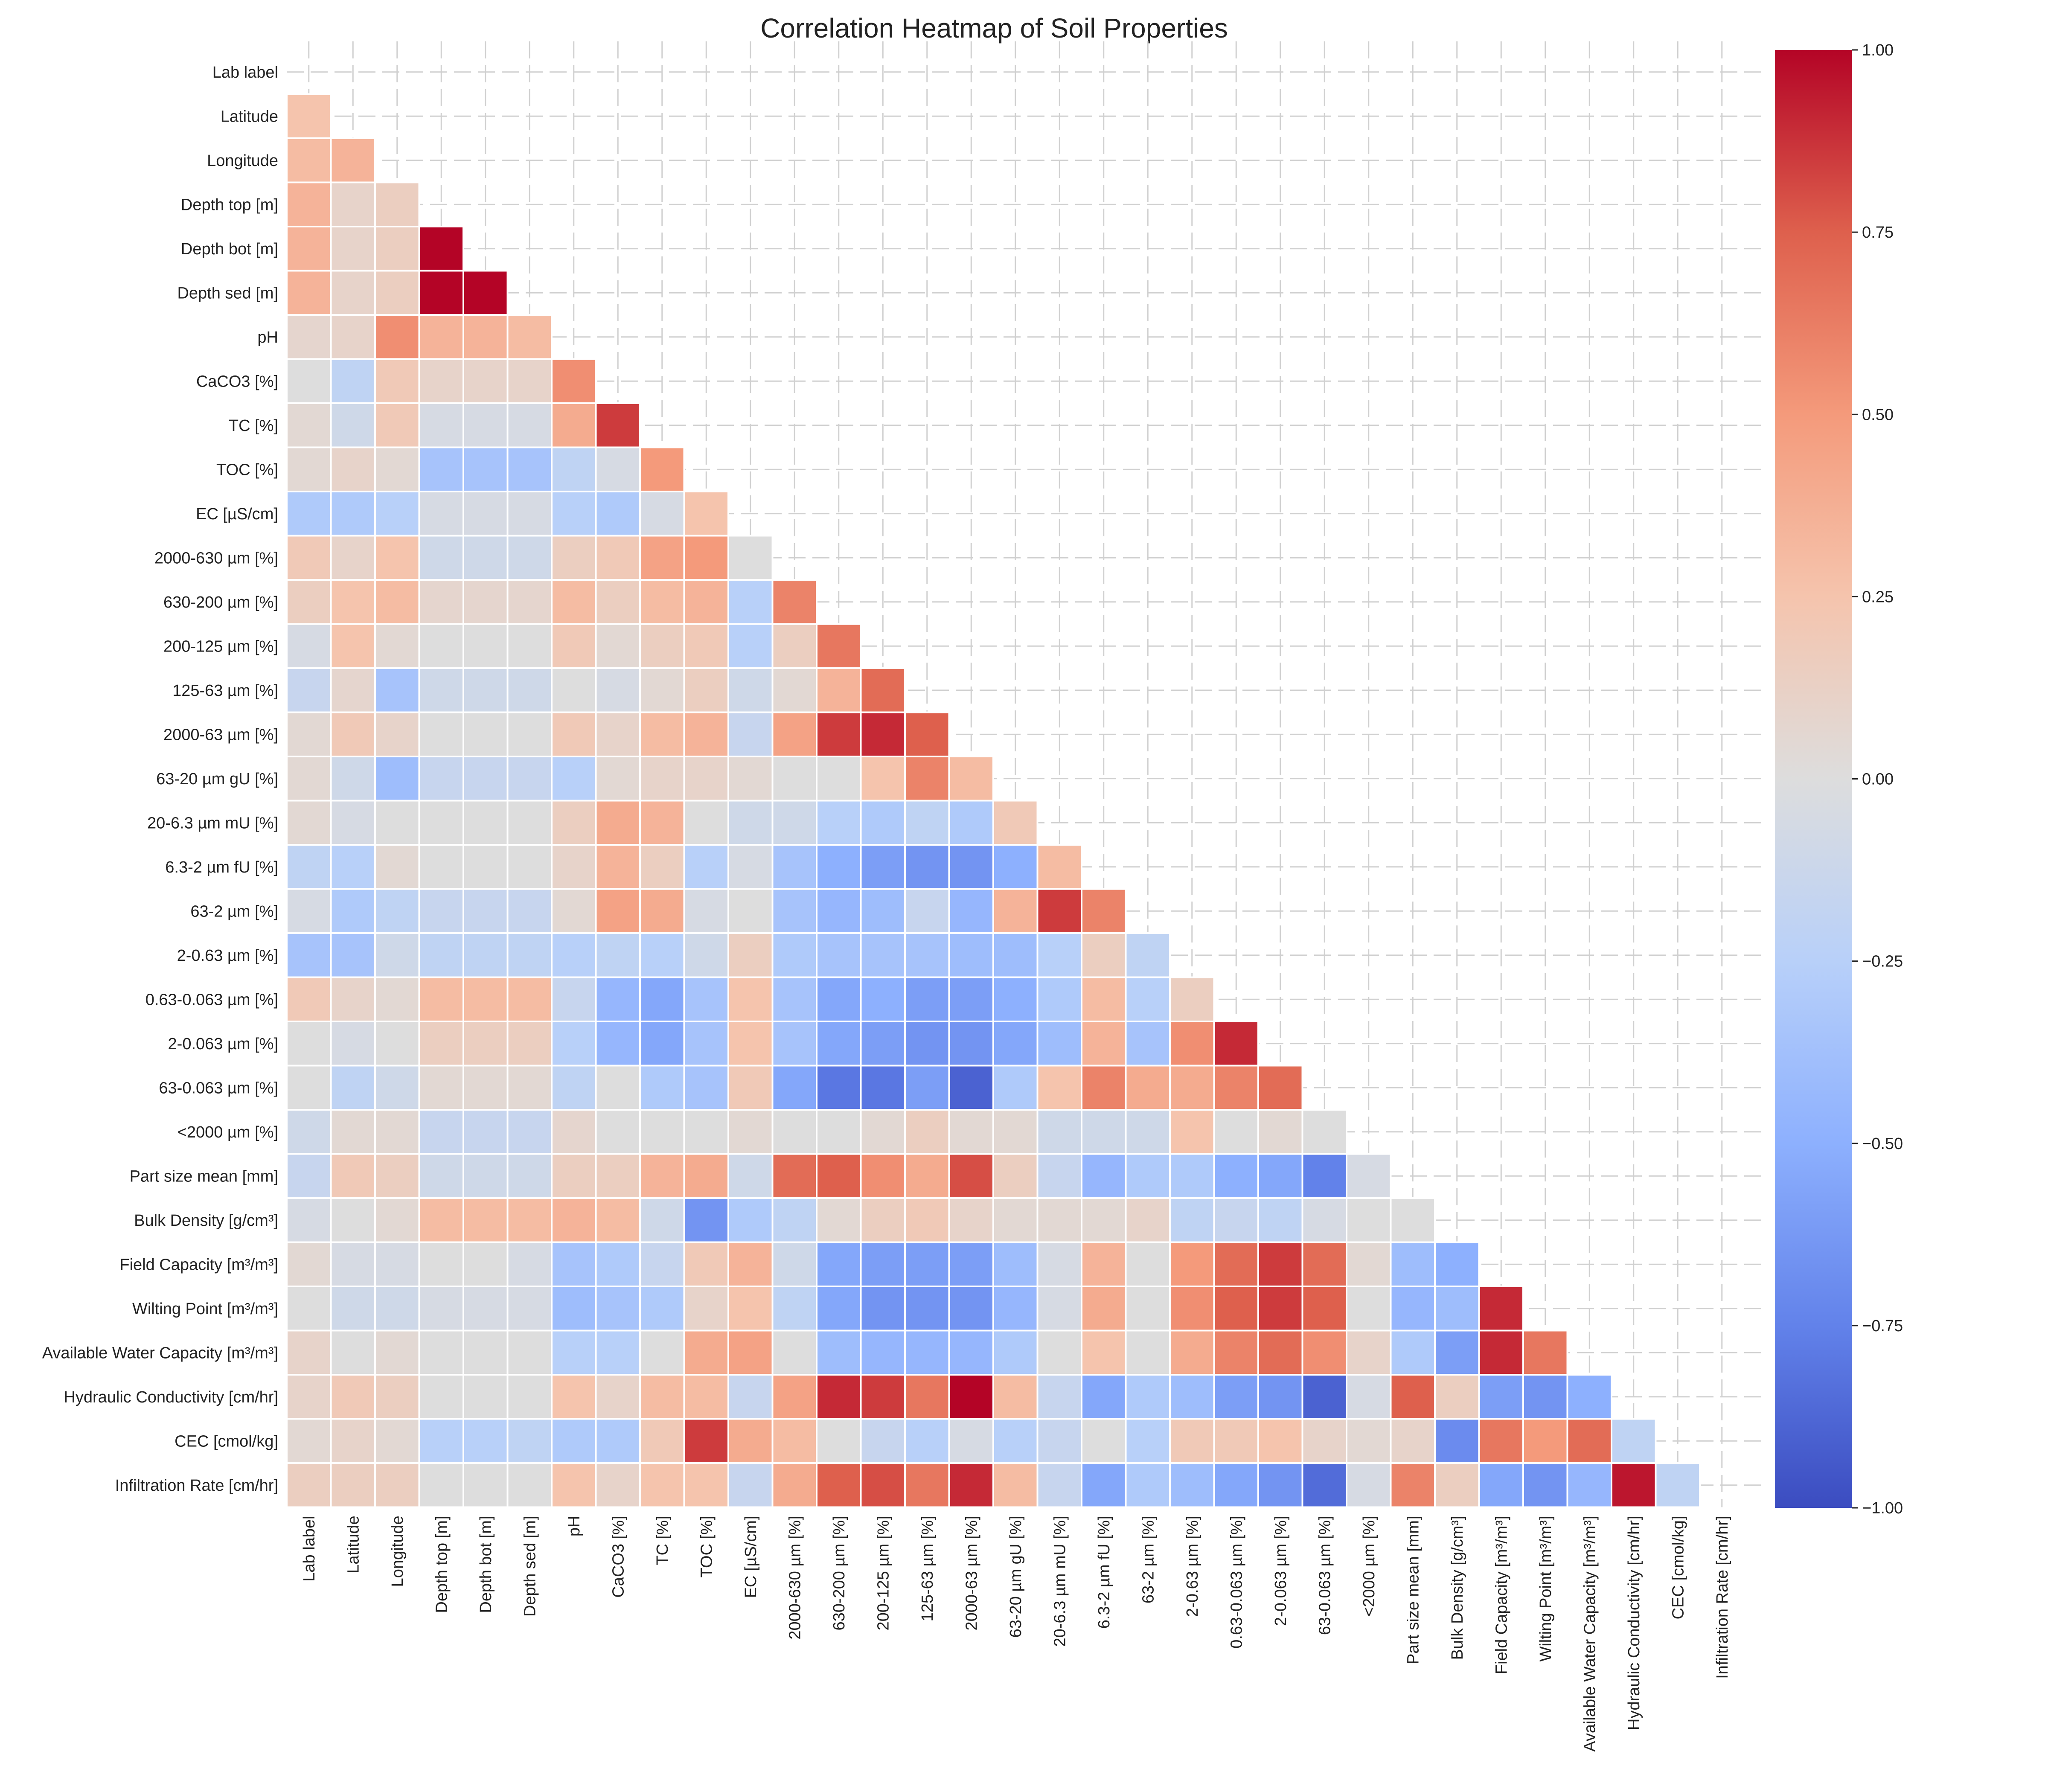 This screenshot has height=1792, width=2048. Describe the element at coordinates (222, 867) in the screenshot. I see `y-tick-label: 6.3-2 µm fU [%]` at that location.